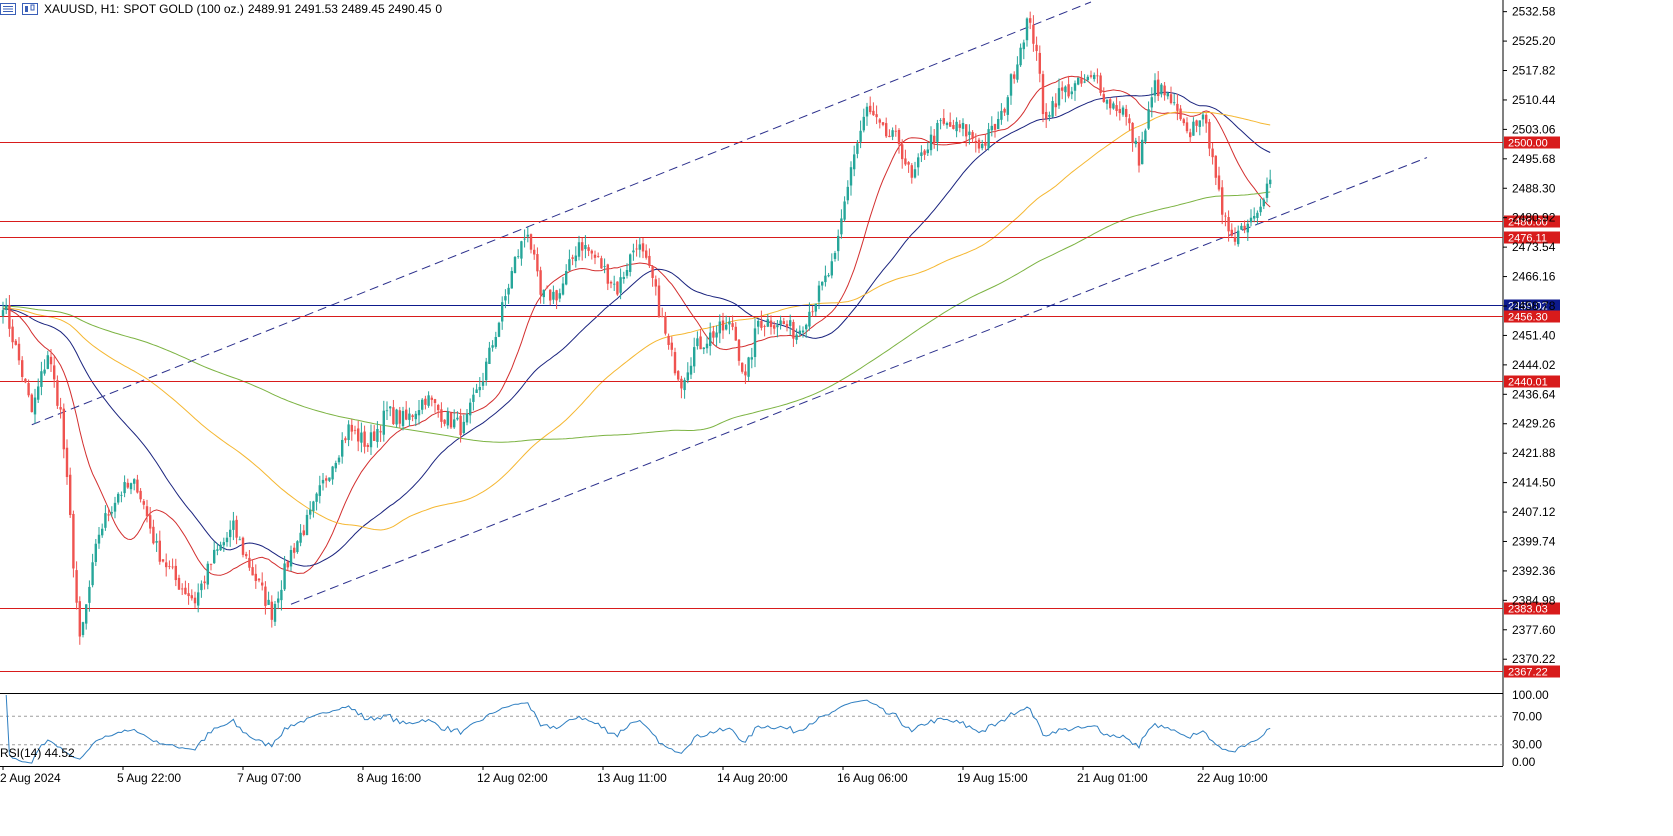 This screenshot has width=1673, height=836. What do you see at coordinates (439, 9) in the screenshot?
I see `tick-volume: 0` at bounding box center [439, 9].